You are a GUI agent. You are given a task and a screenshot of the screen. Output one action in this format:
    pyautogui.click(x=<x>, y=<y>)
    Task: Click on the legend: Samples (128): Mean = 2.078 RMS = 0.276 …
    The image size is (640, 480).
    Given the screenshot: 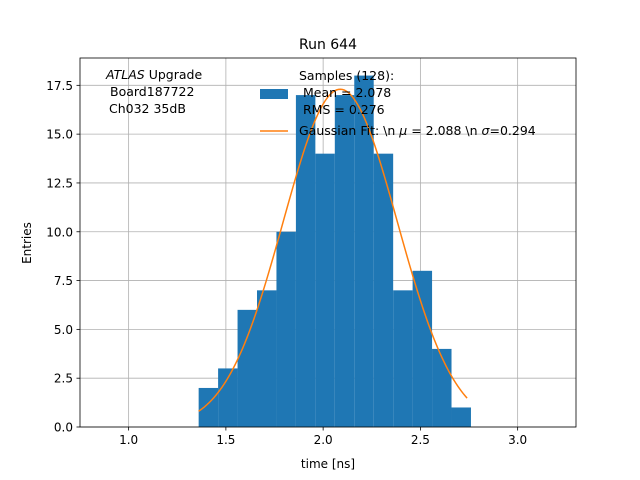 What is the action you would take?
    pyautogui.click(x=398, y=103)
    